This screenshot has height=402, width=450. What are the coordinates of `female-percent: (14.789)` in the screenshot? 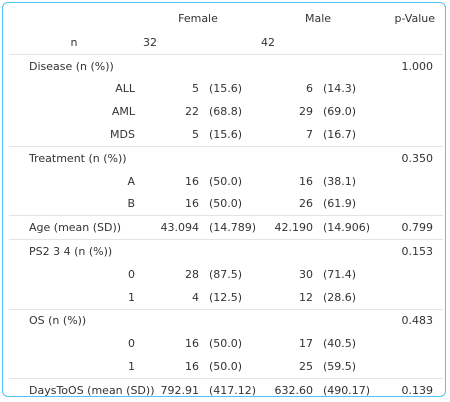 It's located at (230, 227).